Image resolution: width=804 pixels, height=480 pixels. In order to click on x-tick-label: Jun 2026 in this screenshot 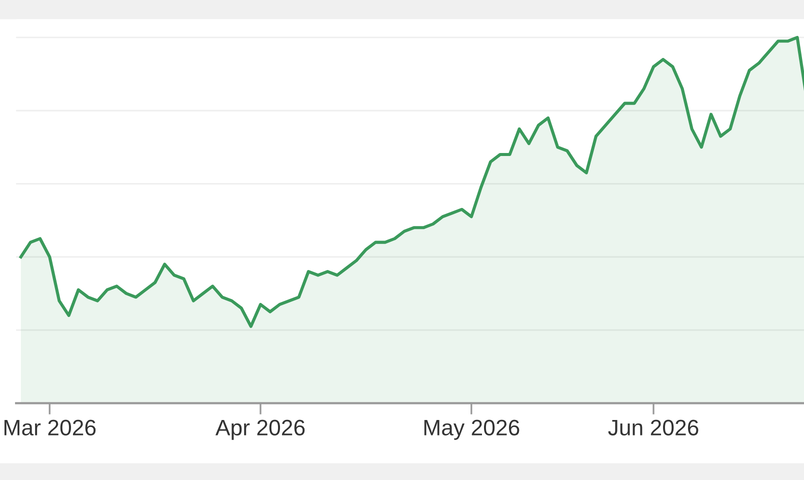, I will do `click(653, 428)`.